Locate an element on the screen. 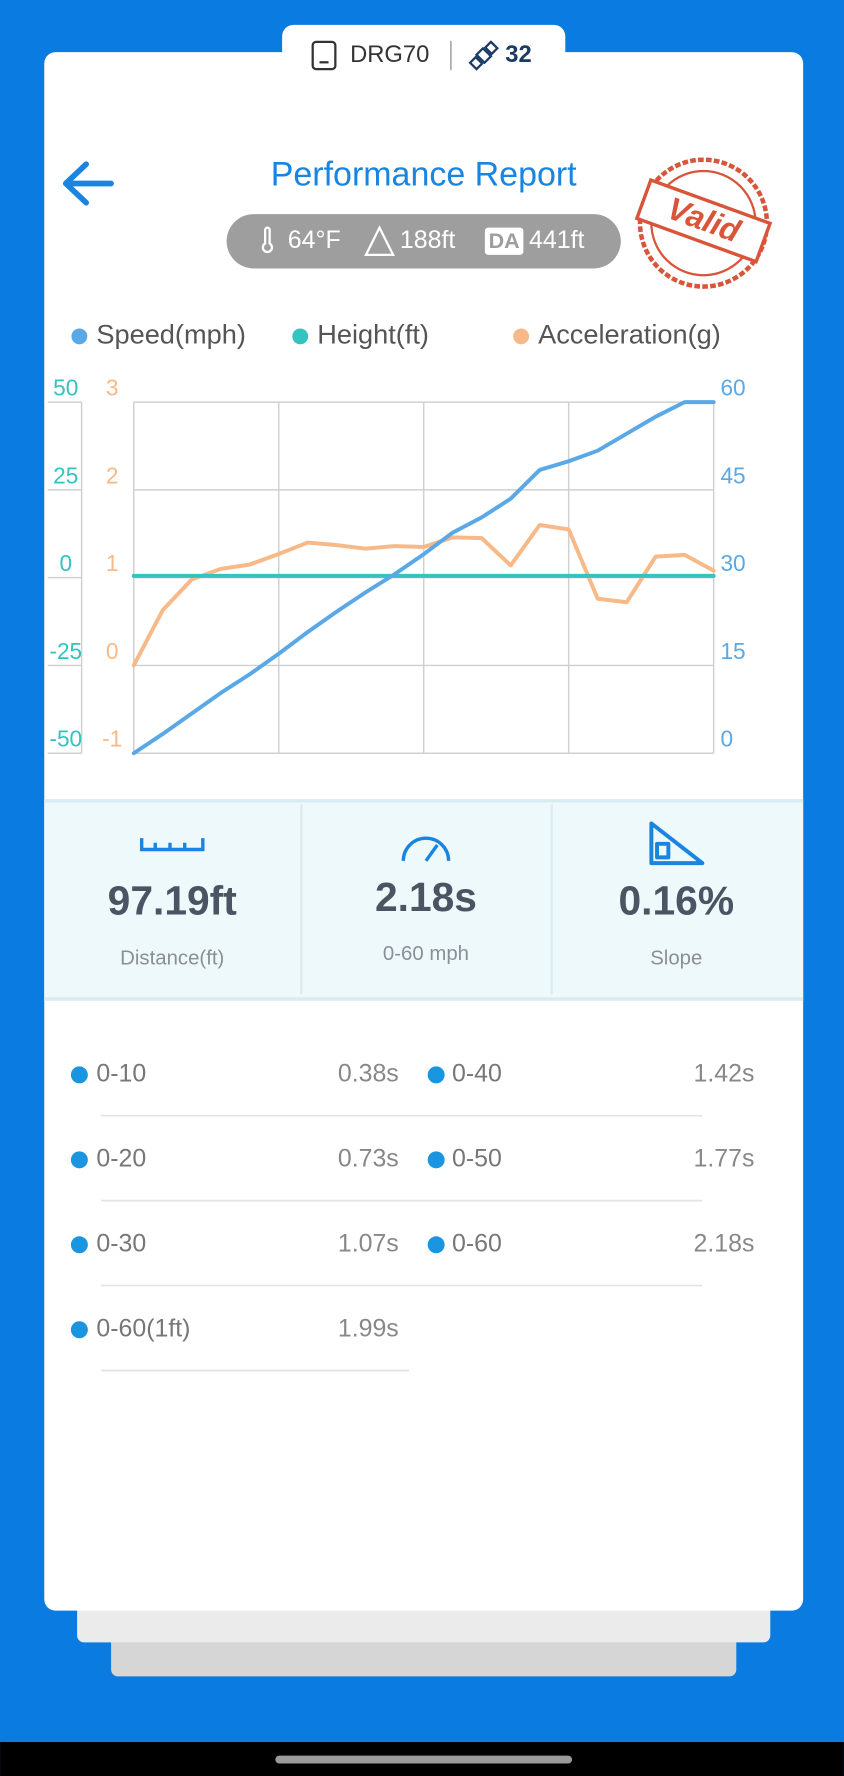  altitude: 188ft is located at coordinates (427, 240).